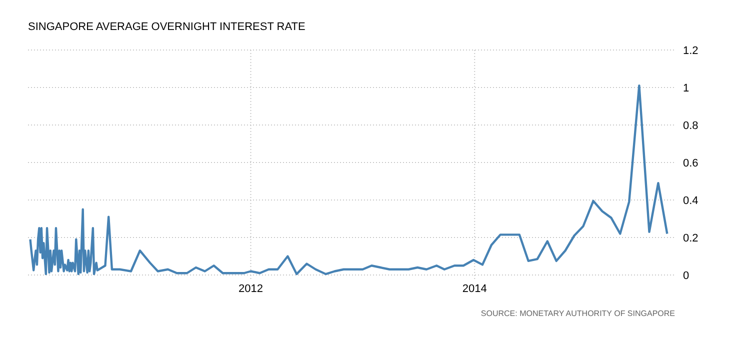  I want to click on chart-title: SINGAPORE AVERAGE OVERNIGHT INTEREST RATE, so click(167, 27).